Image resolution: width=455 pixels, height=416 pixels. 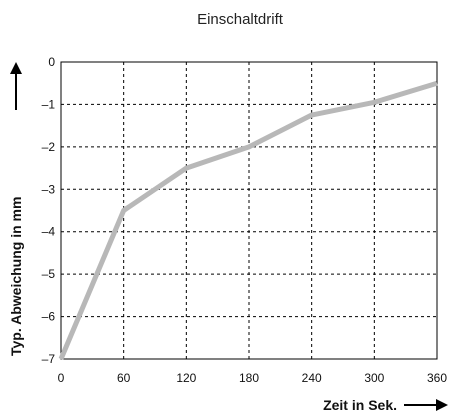 I want to click on y-axis-label: Typ. Abweichung in mm, so click(x=16, y=276).